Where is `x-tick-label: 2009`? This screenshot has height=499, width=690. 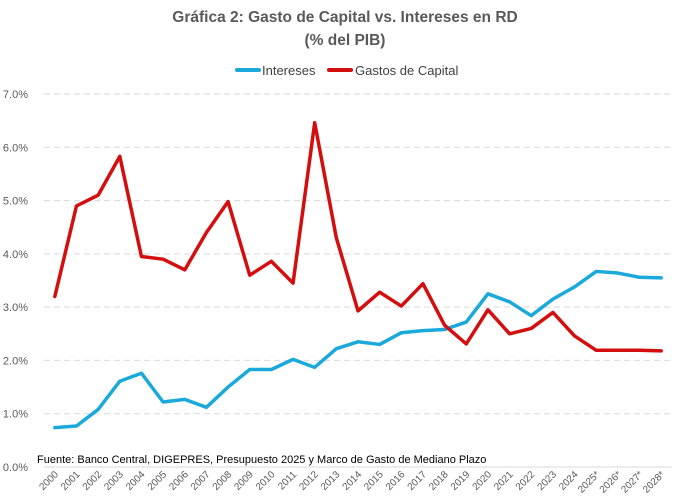 x-tick-label: 2009 is located at coordinates (244, 481).